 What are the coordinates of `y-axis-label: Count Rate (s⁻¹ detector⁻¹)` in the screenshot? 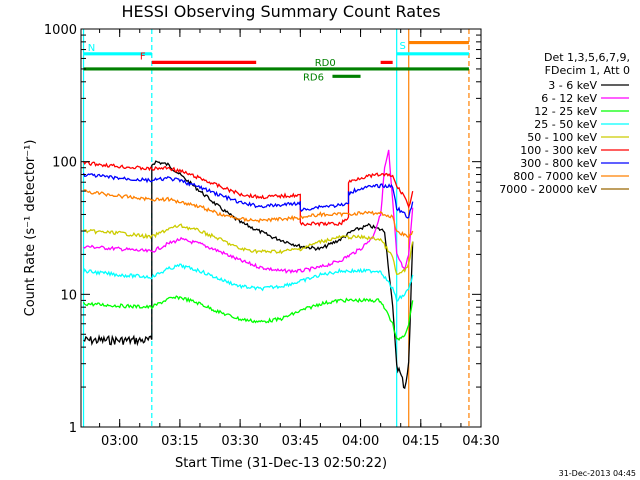 It's located at (30, 228).